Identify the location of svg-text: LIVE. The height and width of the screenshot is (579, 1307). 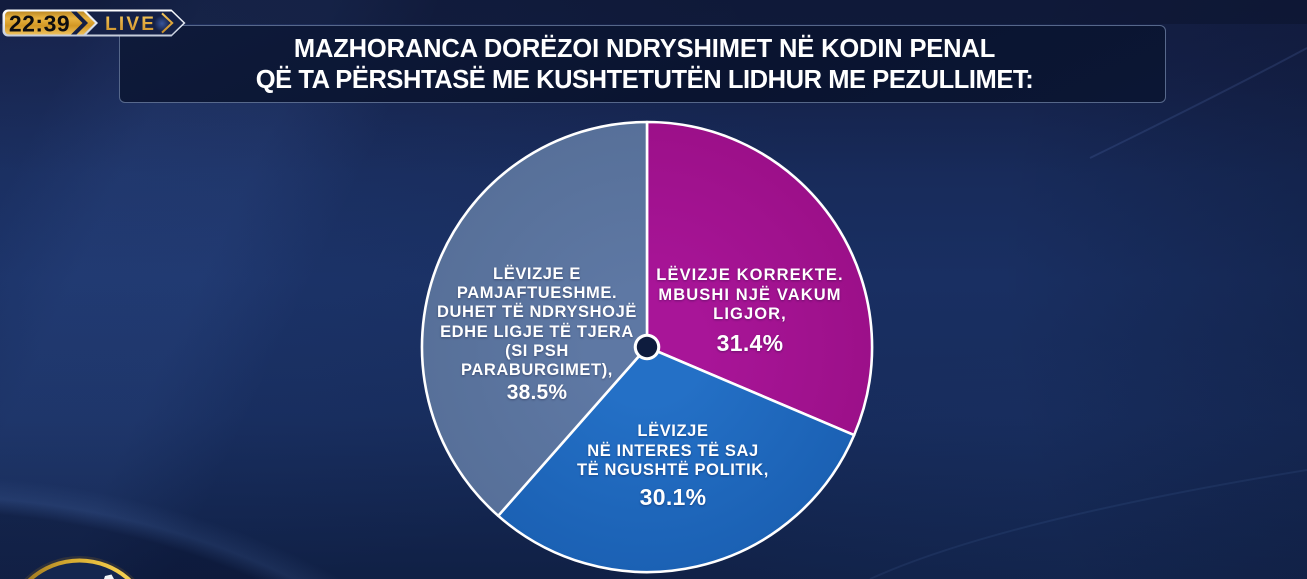
(130, 24).